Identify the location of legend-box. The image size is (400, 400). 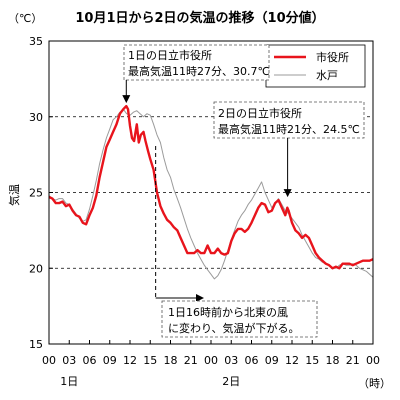
(315, 66).